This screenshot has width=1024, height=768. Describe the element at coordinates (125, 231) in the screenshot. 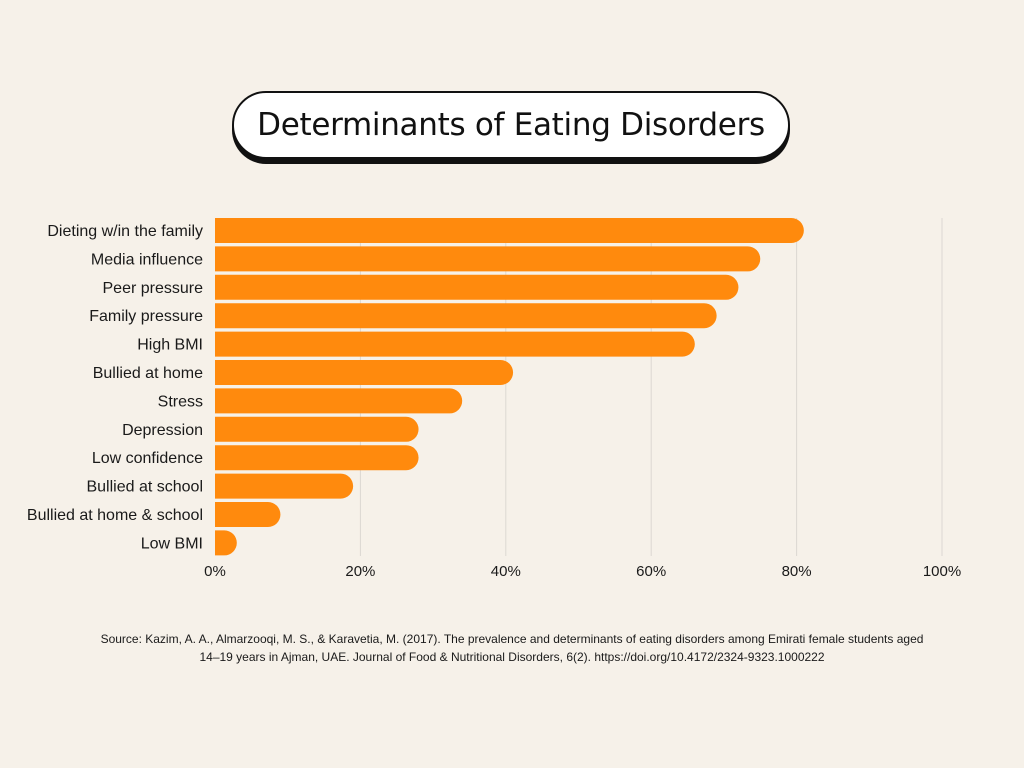

I see `category-label: Dieting w/in the family` at that location.